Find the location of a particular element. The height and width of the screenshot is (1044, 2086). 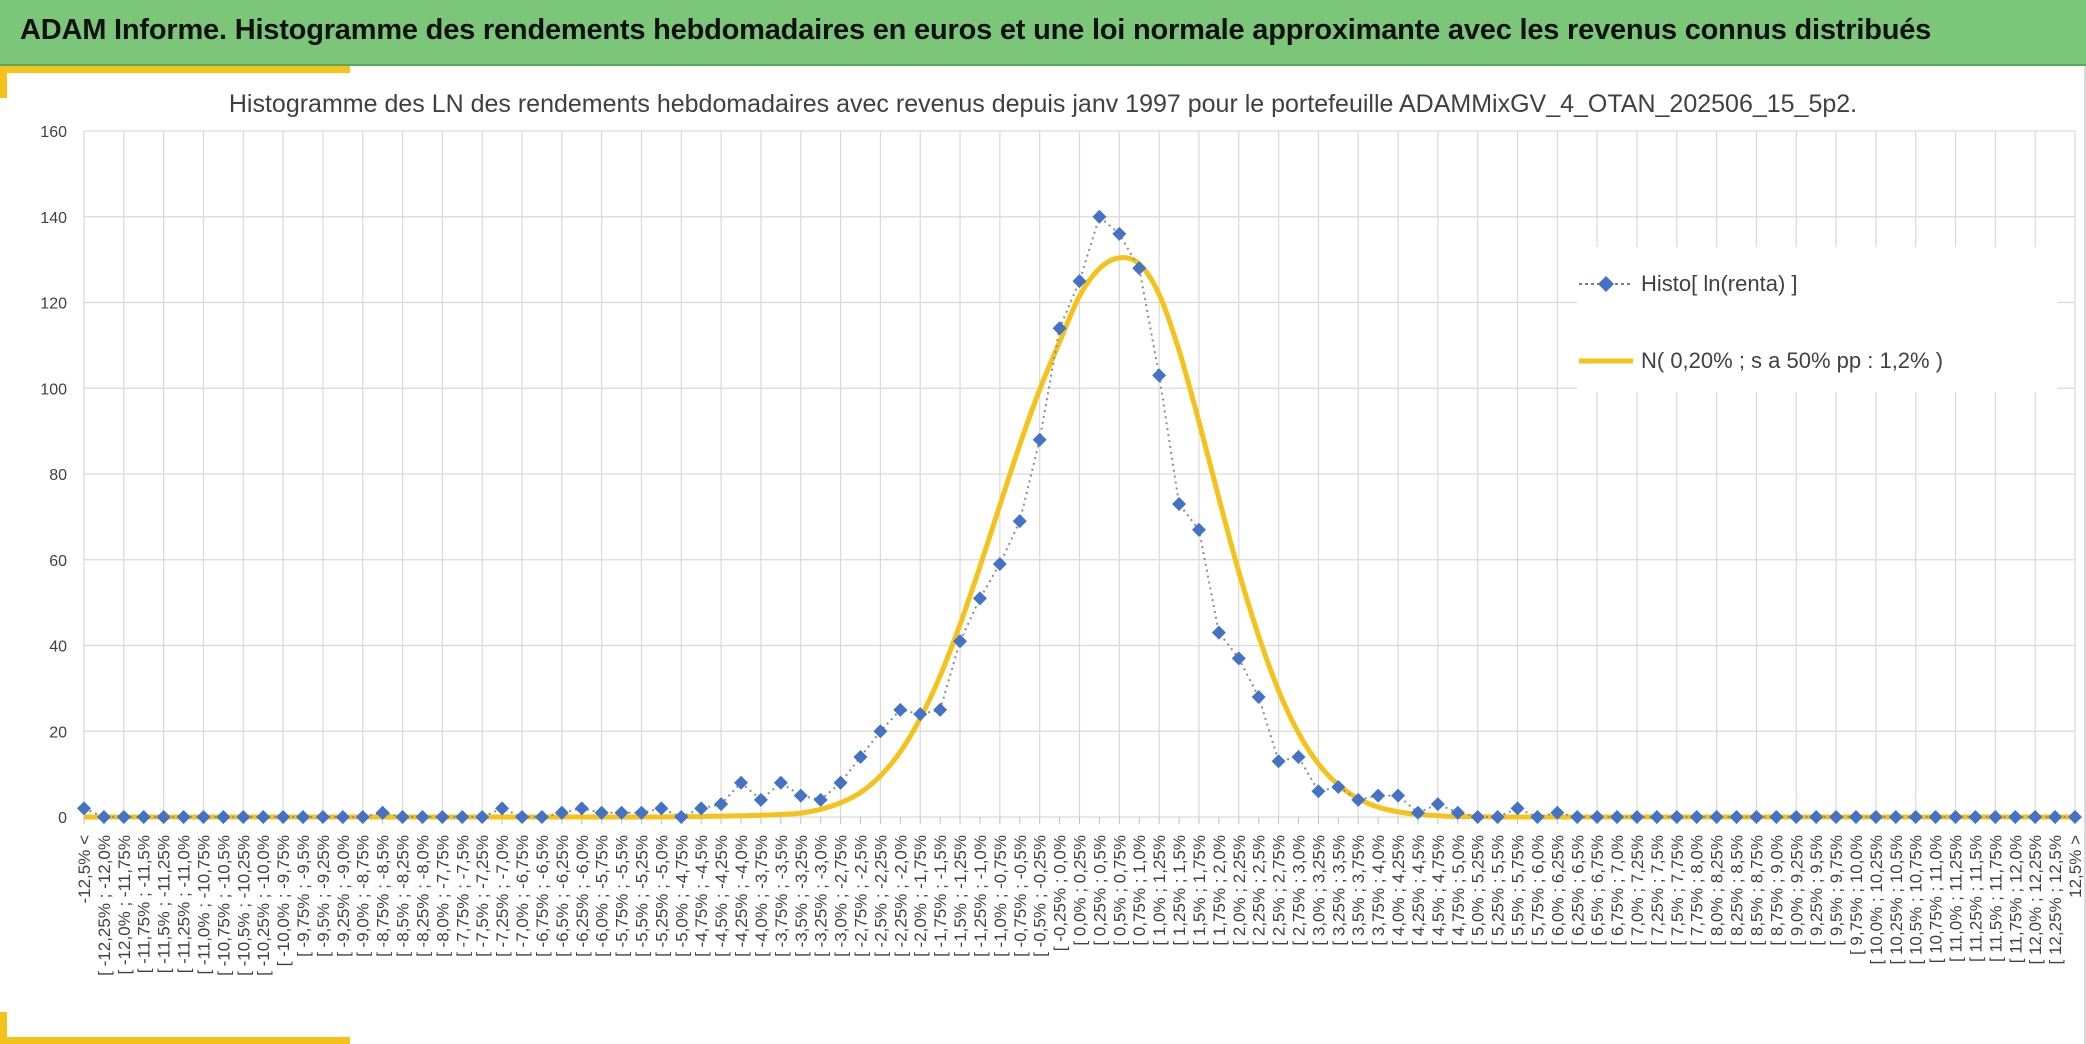

legend-item-normal: N( 0,20% ; s a 50% pp : 1,2% ) is located at coordinates (1760, 361).